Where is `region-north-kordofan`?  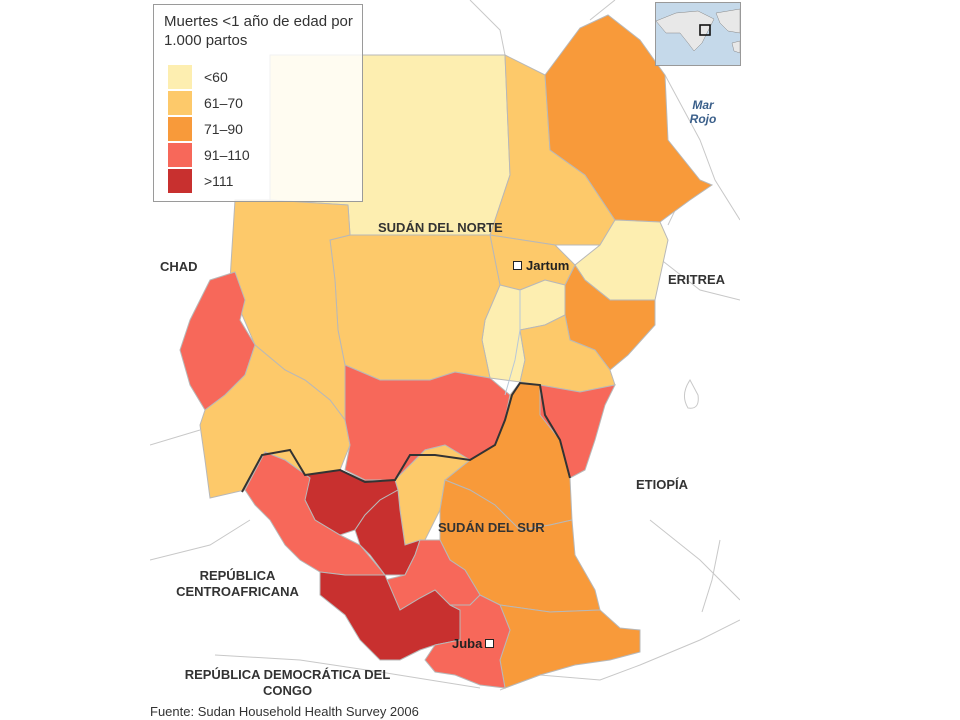 region-north-kordofan is located at coordinates (415, 307).